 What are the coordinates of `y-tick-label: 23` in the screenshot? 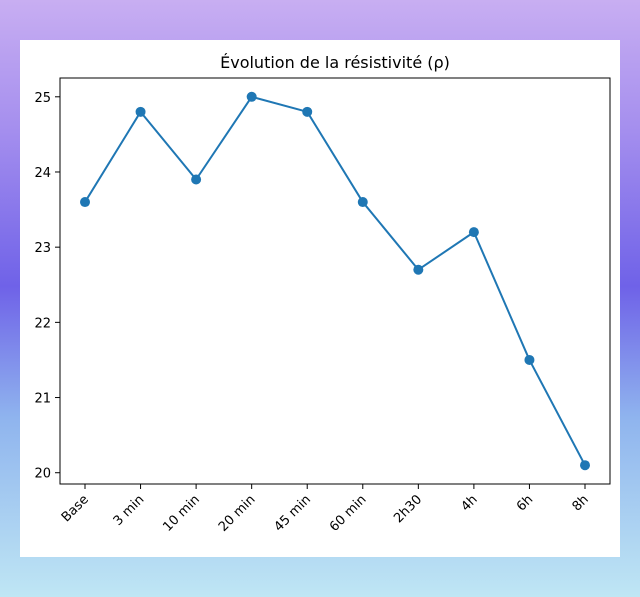 It's located at (42, 248).